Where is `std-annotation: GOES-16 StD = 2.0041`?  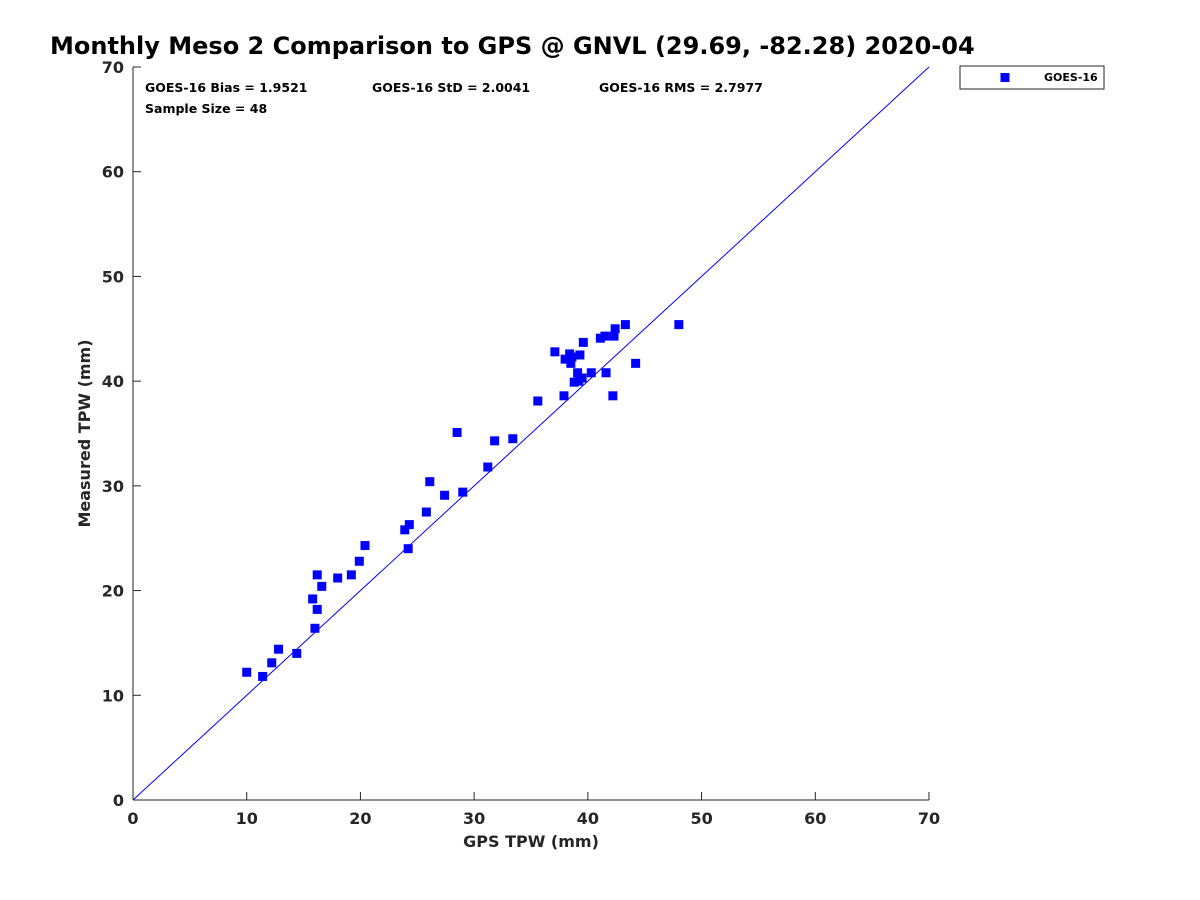 std-annotation: GOES-16 StD = 2.0041 is located at coordinates (451, 87).